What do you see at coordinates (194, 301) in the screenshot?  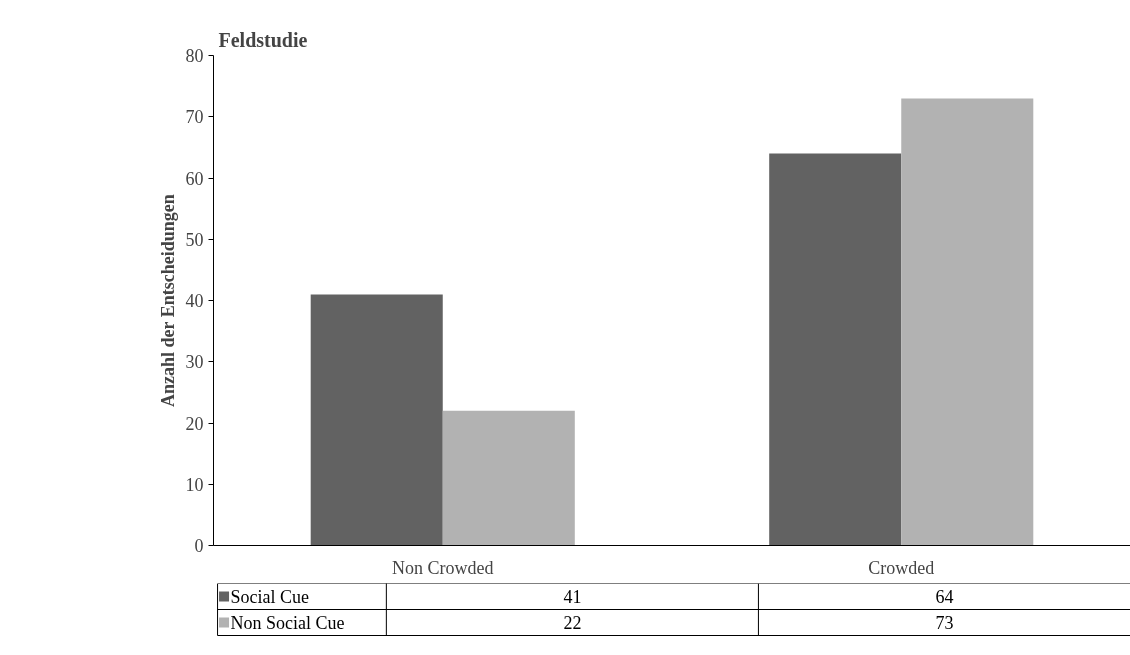 I see `y-tick-label: 40` at bounding box center [194, 301].